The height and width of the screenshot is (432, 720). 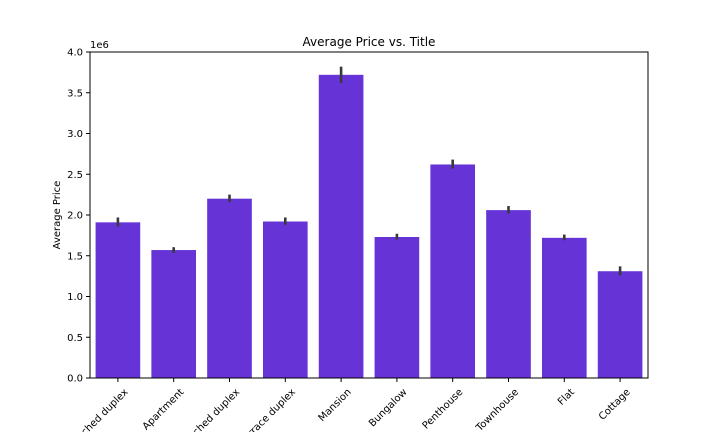 What do you see at coordinates (615, 405) in the screenshot?
I see `x-tick-label-9: Cottage` at bounding box center [615, 405].